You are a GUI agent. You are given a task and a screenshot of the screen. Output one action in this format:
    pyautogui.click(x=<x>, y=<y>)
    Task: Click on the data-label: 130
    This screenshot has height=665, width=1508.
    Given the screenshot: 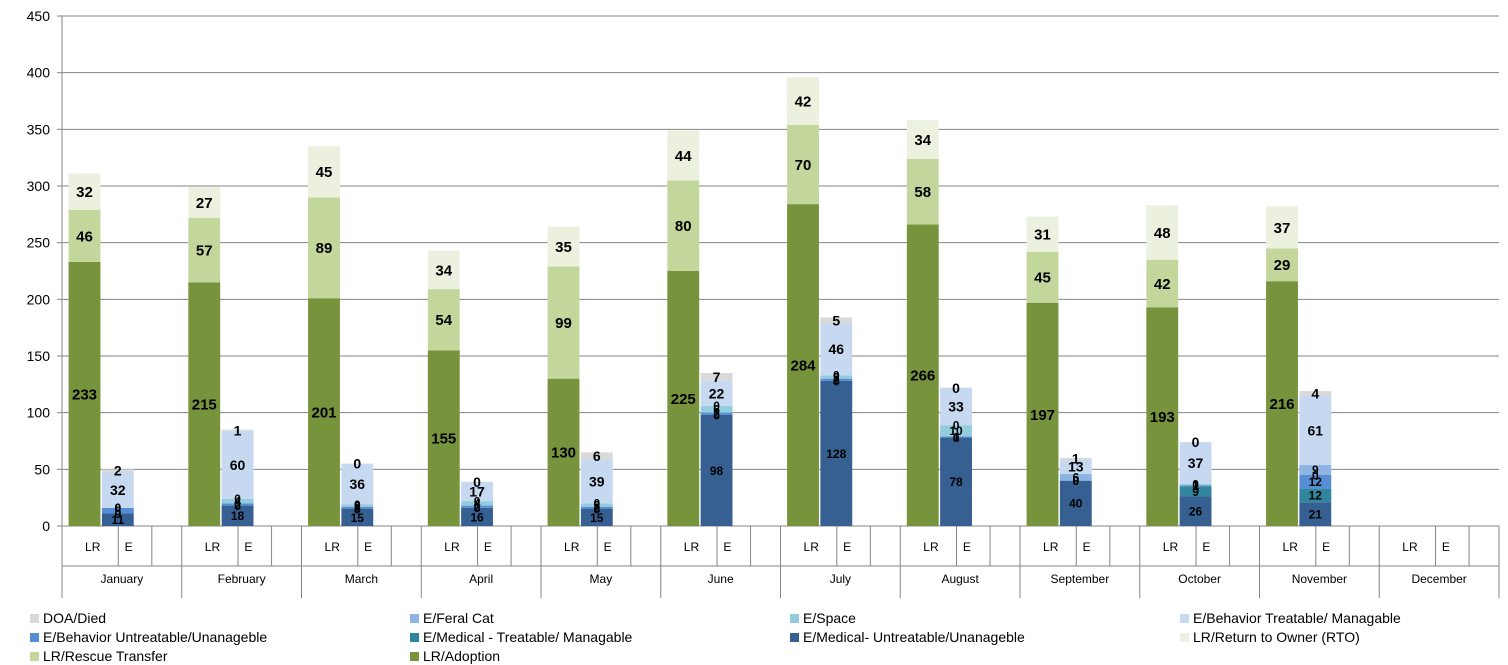 What is the action you would take?
    pyautogui.click(x=563, y=453)
    